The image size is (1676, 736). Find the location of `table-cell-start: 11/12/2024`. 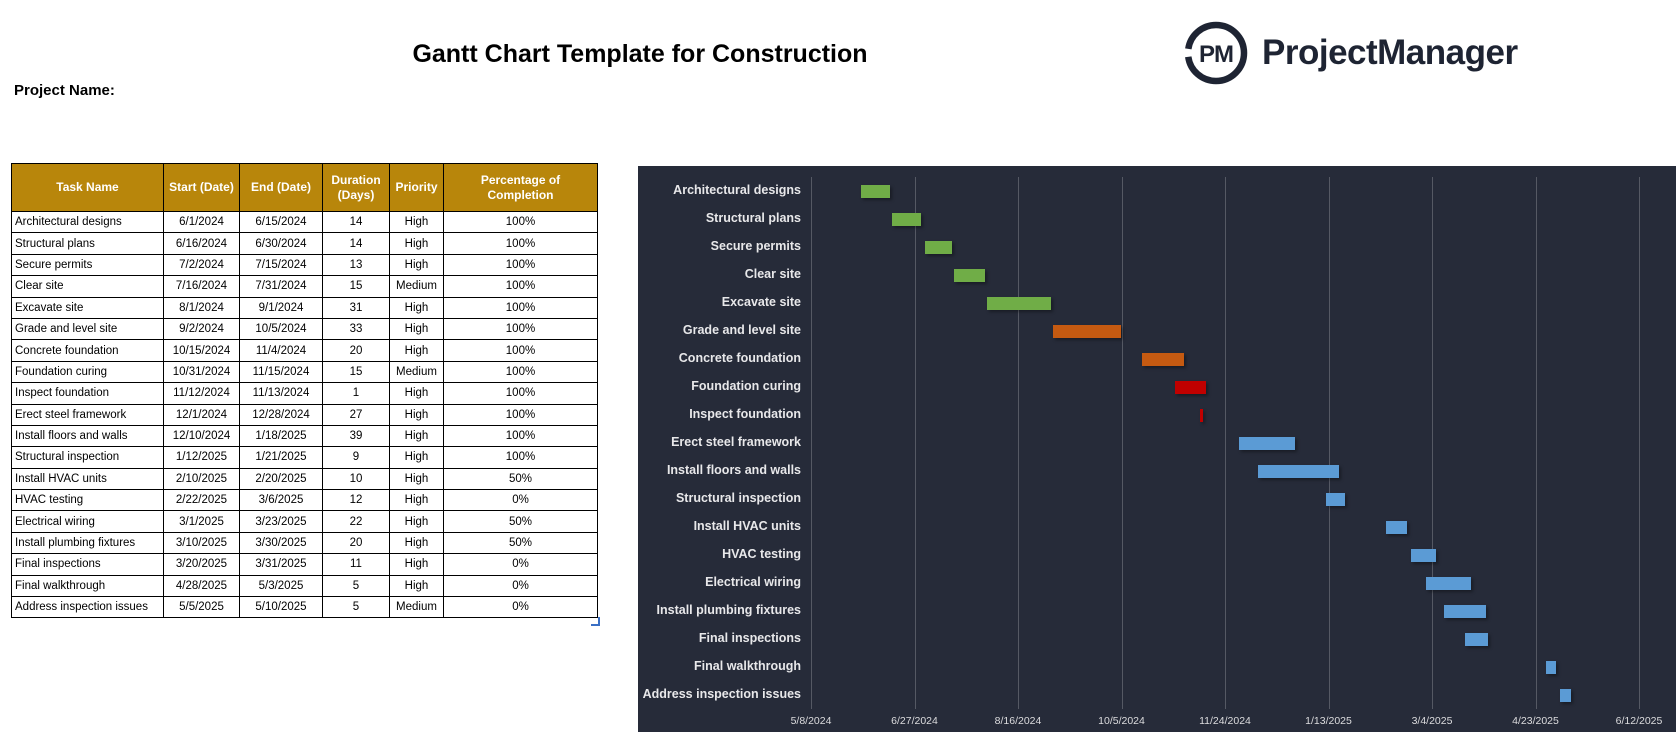

table-cell-start: 11/12/2024 is located at coordinates (201, 393).